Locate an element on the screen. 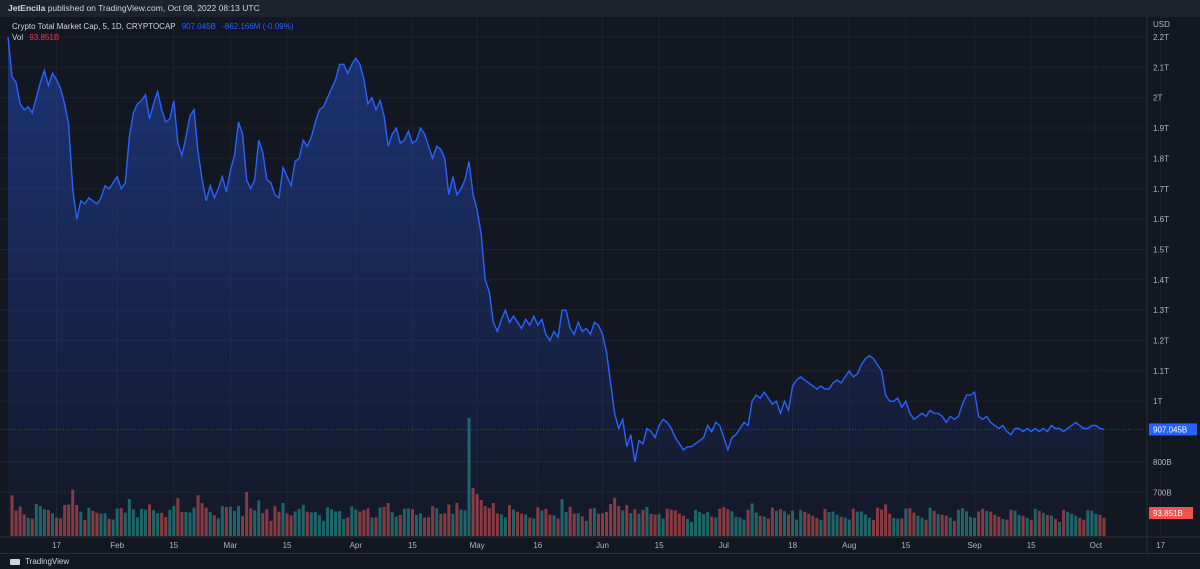 The image size is (1200, 569). last-price-text: 907.045B is located at coordinates (1170, 429).